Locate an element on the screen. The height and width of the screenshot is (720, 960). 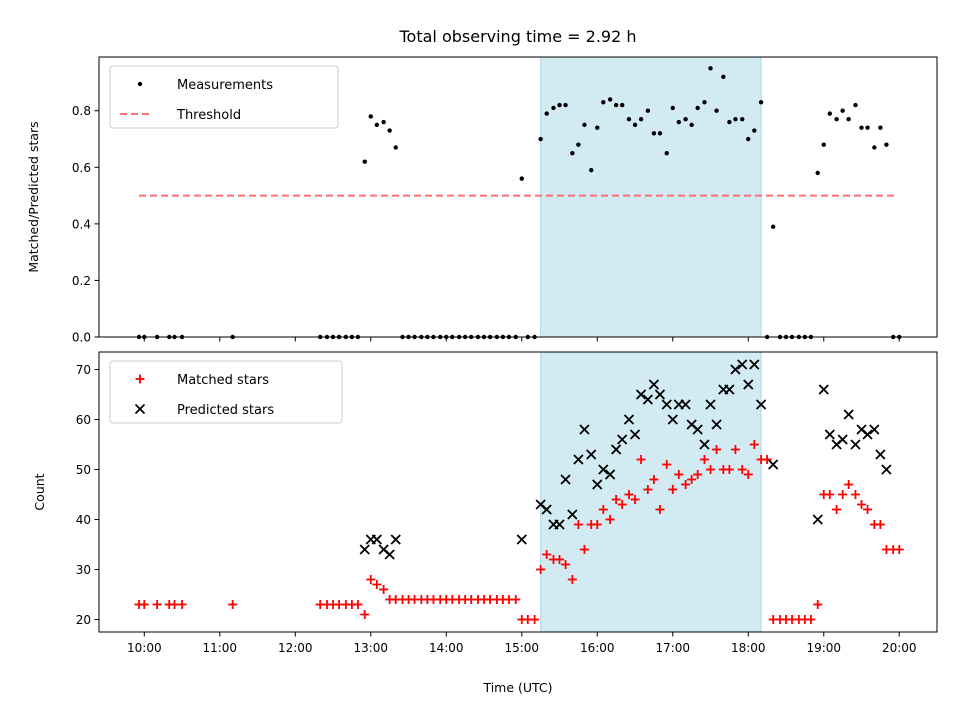
x-tick-label: 20:00 is located at coordinates (899, 648).